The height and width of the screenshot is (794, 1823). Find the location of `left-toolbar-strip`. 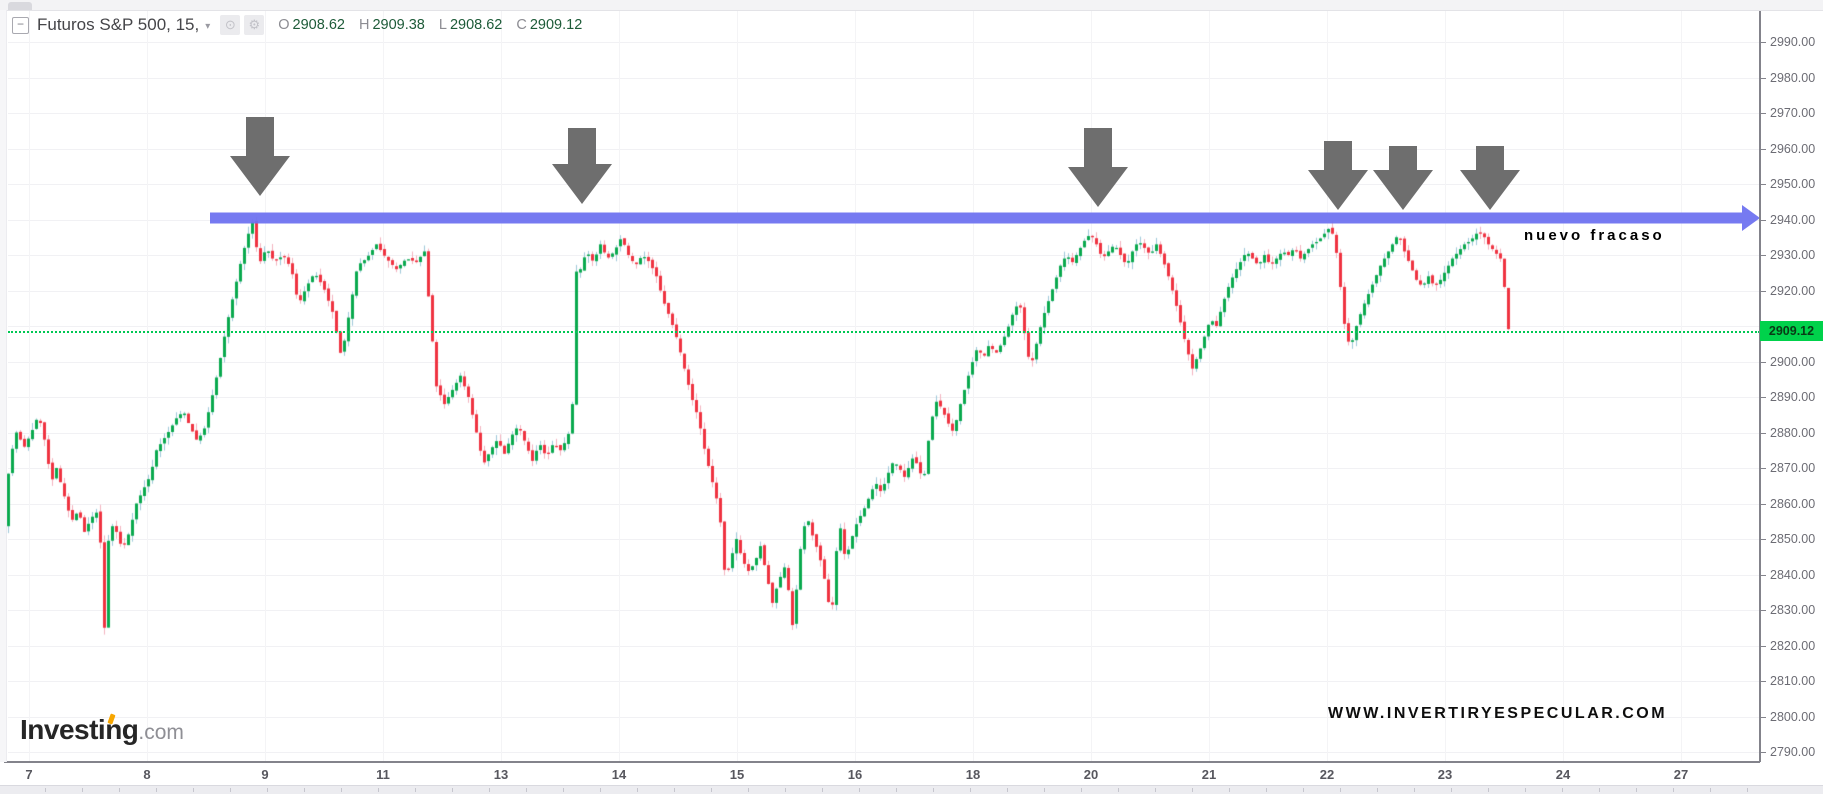

left-toolbar-strip is located at coordinates (3, 386).